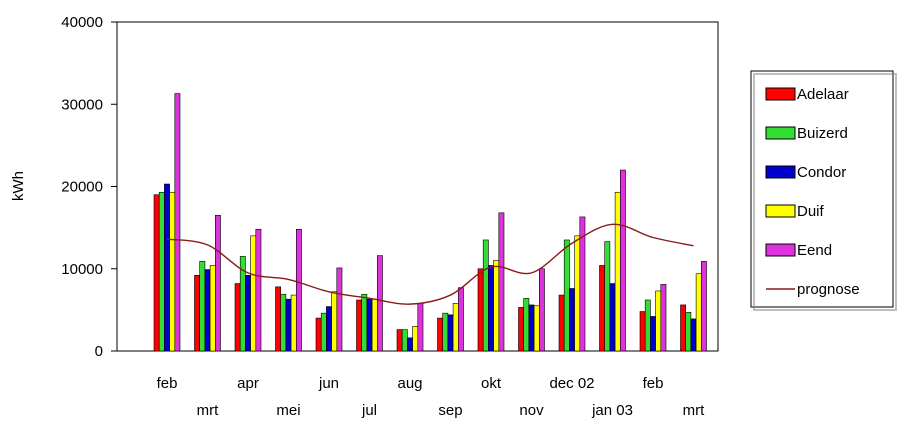  I want to click on legend-label-eend: Eend, so click(814, 250).